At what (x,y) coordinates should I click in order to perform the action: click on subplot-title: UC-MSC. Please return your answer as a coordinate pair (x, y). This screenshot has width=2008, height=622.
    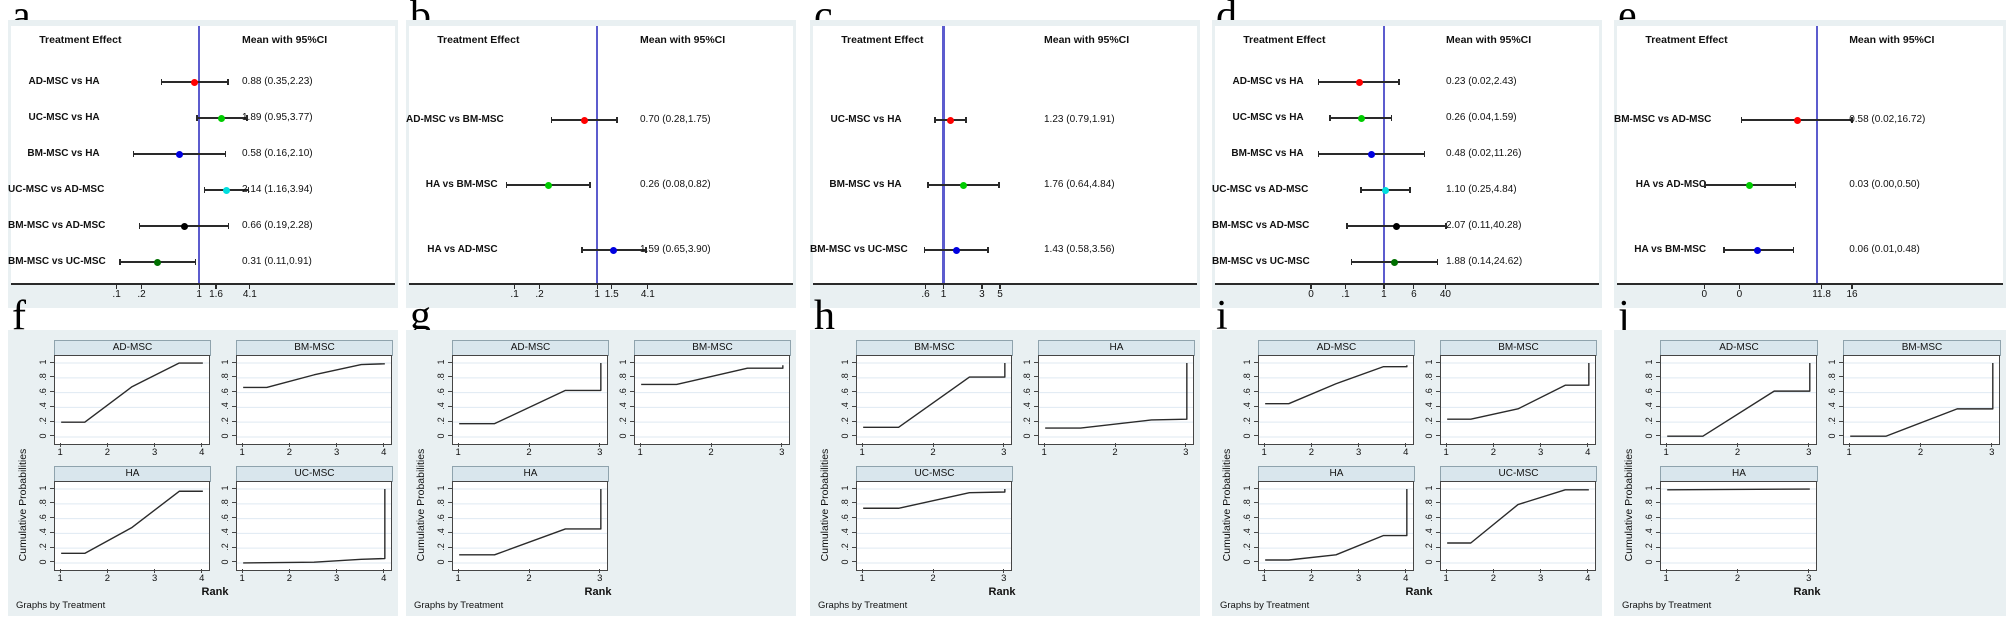
    Looking at the image, I should click on (934, 474).